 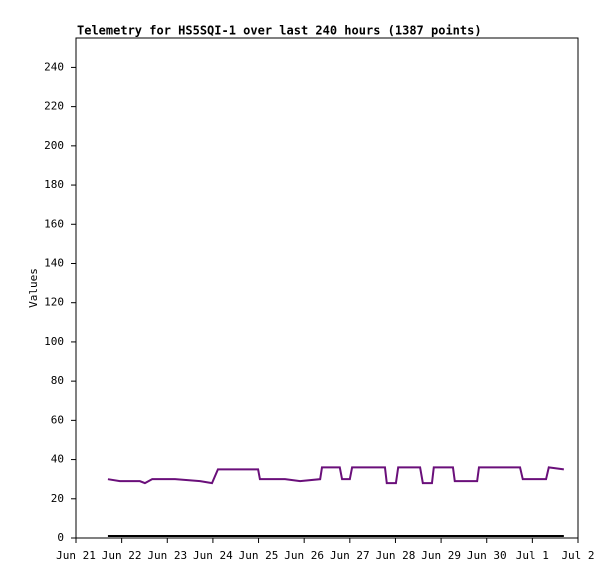 What do you see at coordinates (57, 498) in the screenshot?
I see `y-tick-label: 20` at bounding box center [57, 498].